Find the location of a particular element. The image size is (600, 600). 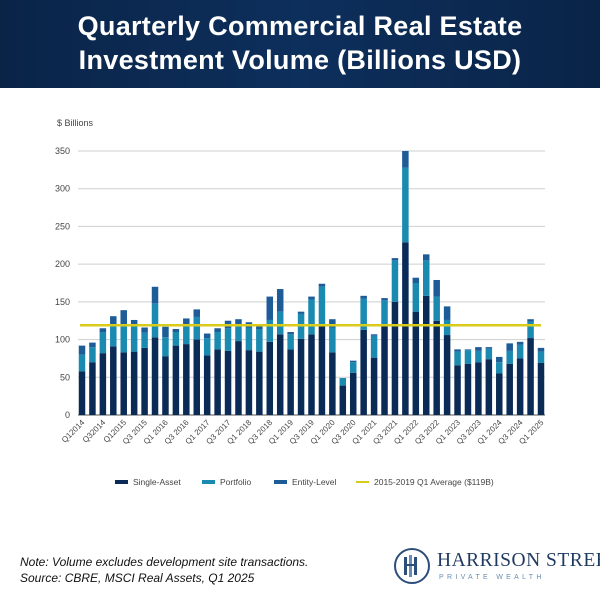

y-tick-label: 200 is located at coordinates (62, 264).